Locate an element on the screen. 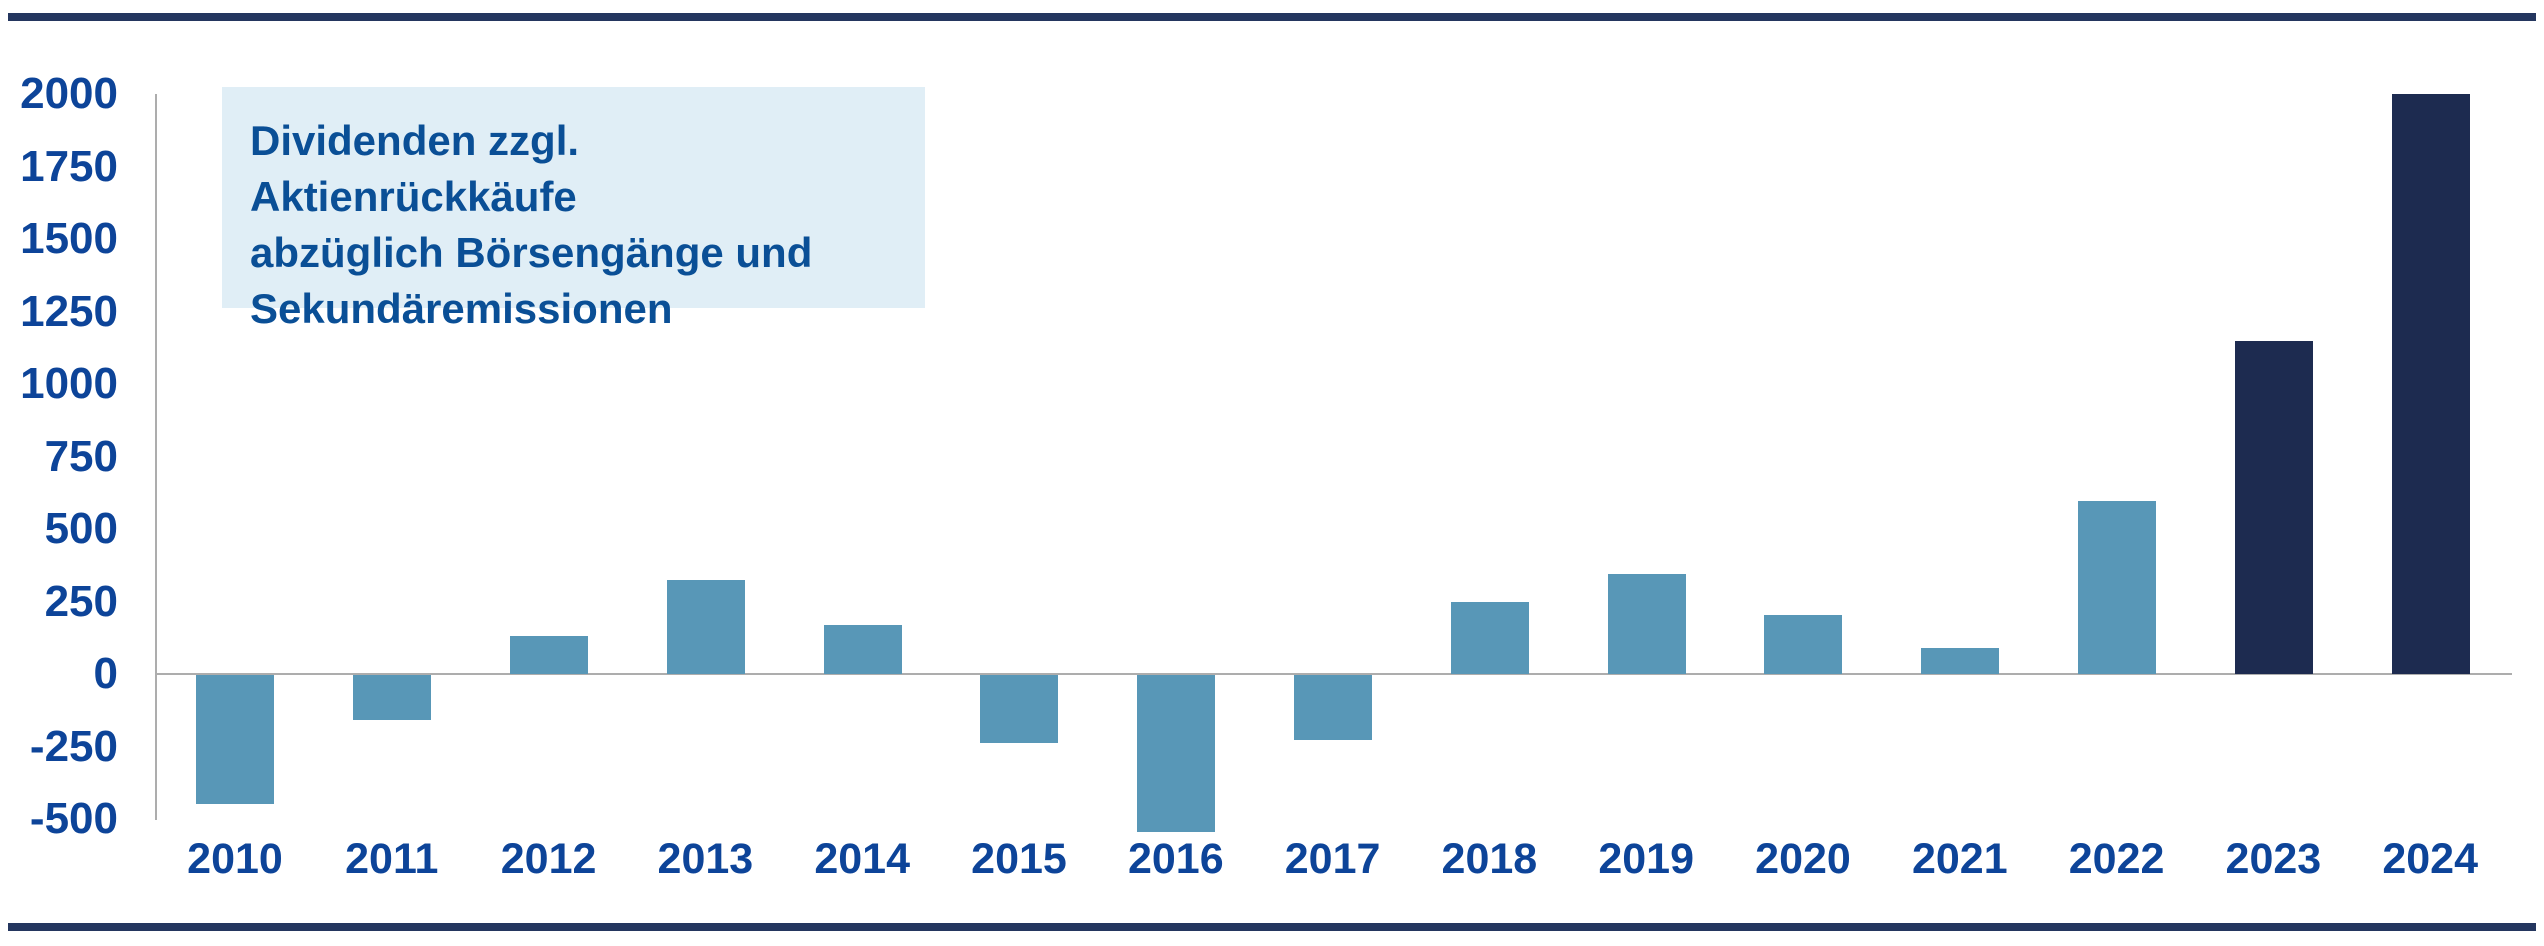 This screenshot has width=2544, height=946. y-tick-label: 1000 is located at coordinates (69, 383).